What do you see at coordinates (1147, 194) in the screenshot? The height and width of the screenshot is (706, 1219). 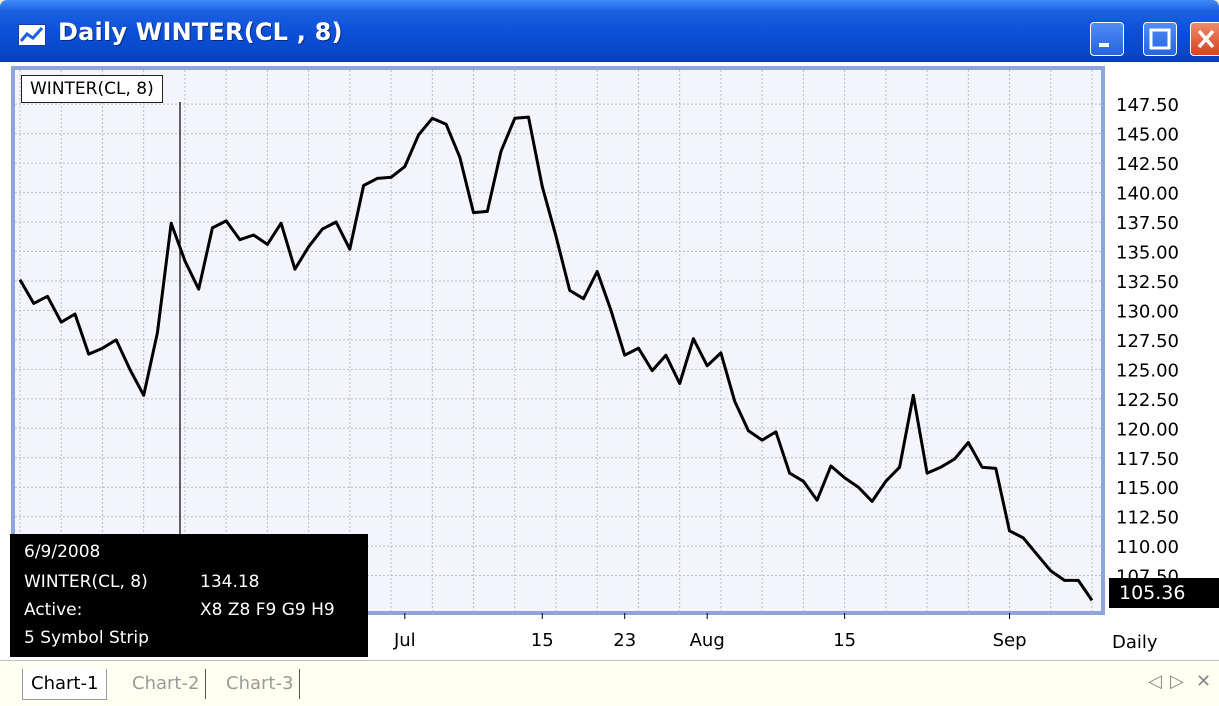 I see `y-tick-label: 140.00` at bounding box center [1147, 194].